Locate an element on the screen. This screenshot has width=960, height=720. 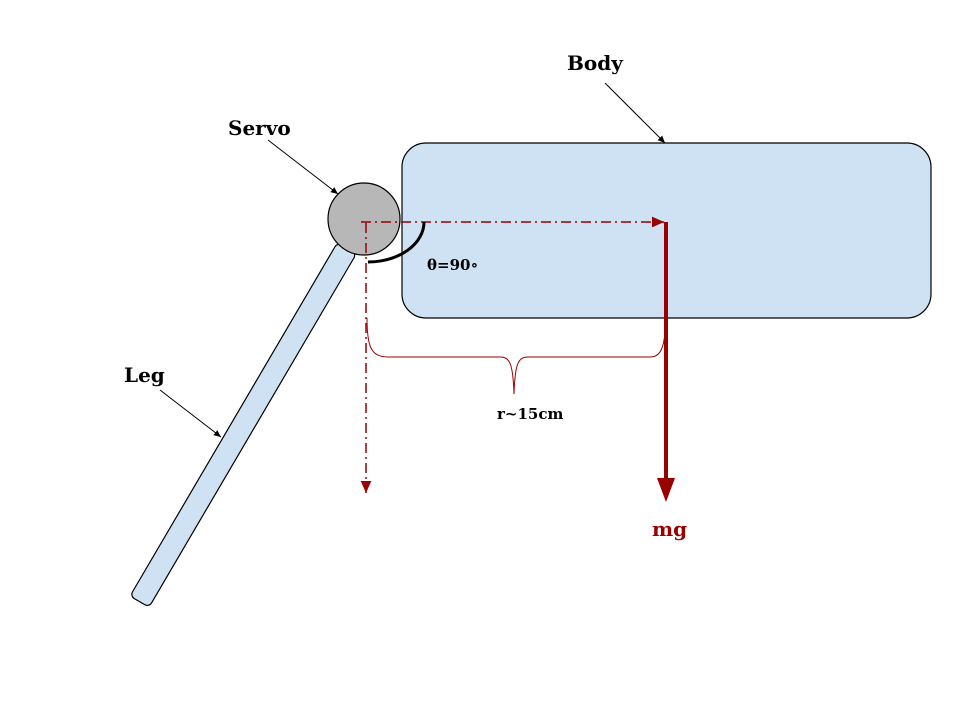
angle-arc is located at coordinates (396, 242).